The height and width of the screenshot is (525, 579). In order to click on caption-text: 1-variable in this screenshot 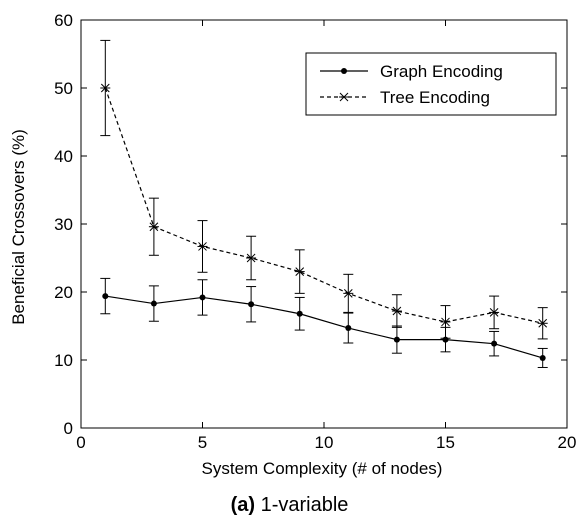, I will do `click(302, 505)`.